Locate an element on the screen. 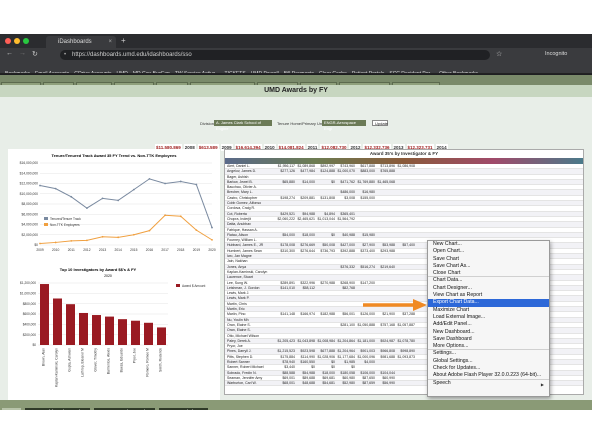  table-row: Otto, Michael Wilson is located at coordinates (404, 336).